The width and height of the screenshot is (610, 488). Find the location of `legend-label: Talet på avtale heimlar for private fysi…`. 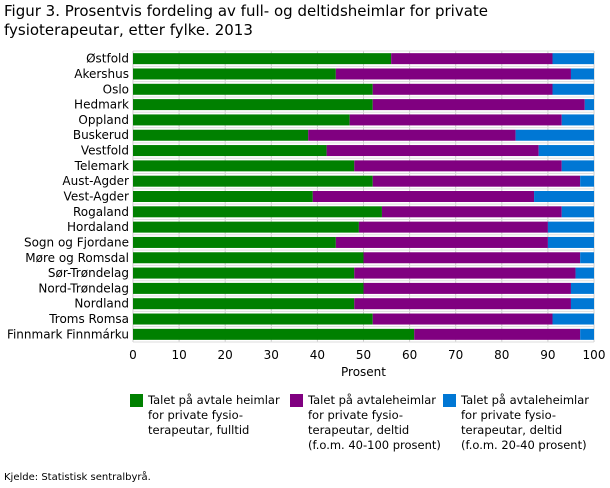

legend-label: Talet på avtale heimlar for private fysi… is located at coordinates (214, 415).